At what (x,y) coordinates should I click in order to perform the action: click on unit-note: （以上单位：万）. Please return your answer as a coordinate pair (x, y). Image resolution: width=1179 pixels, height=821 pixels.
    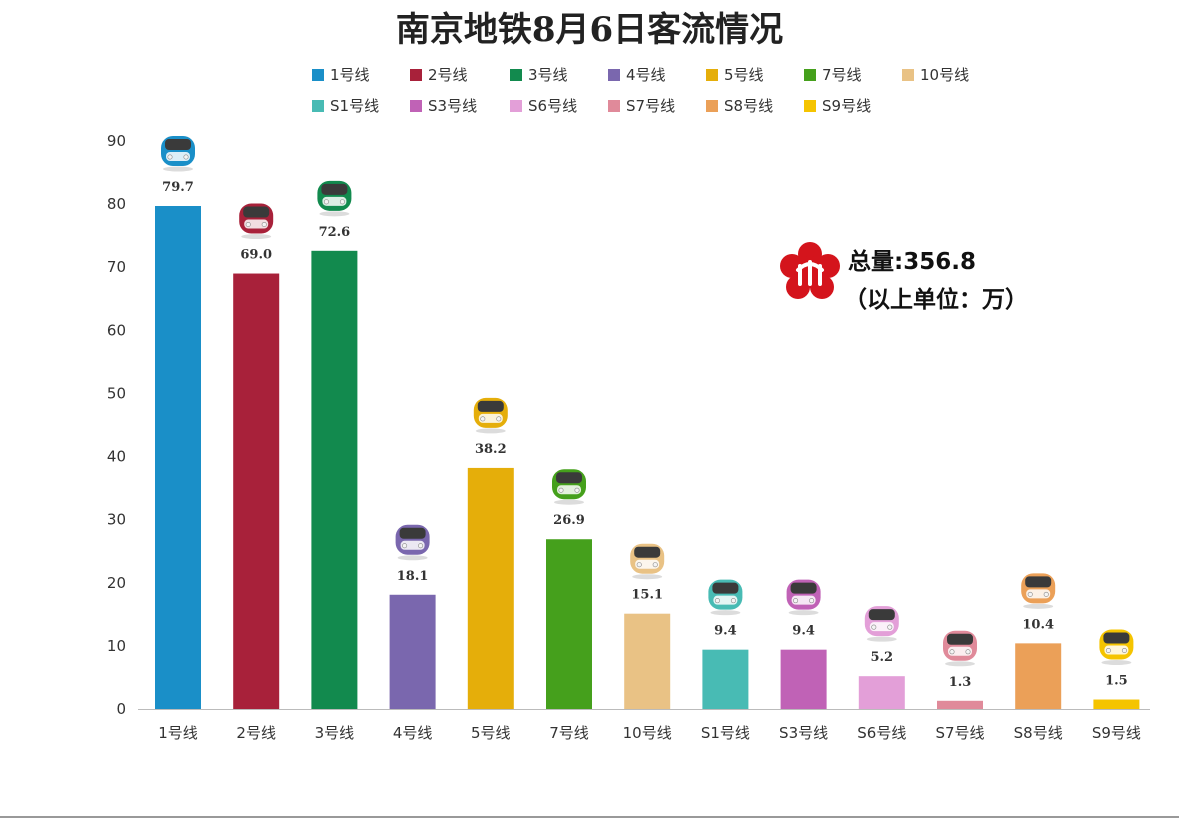
    Looking at the image, I should click on (936, 300).